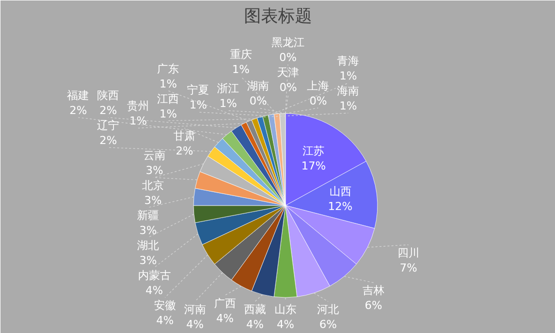  What do you see at coordinates (285, 309) in the screenshot?
I see `slice-label: 山东` at bounding box center [285, 309].